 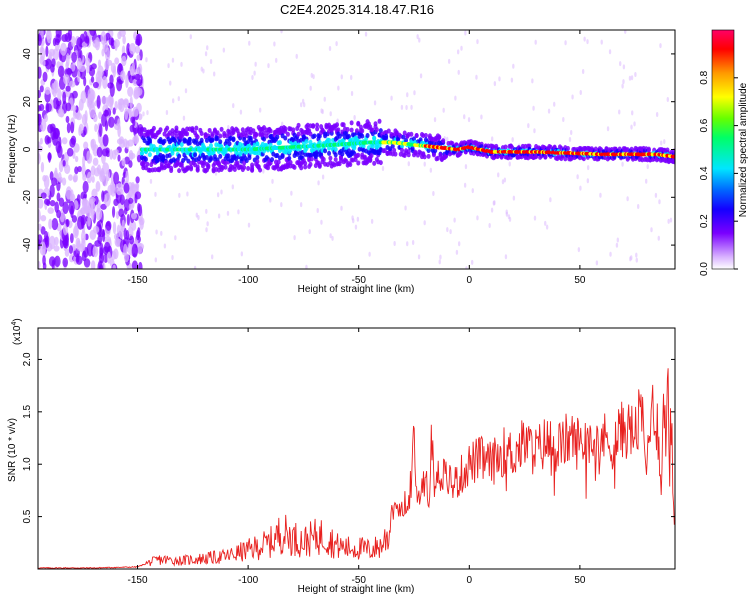 What do you see at coordinates (27, 149) in the screenshot?
I see `spectrogram-ytick-label: 0` at bounding box center [27, 149].